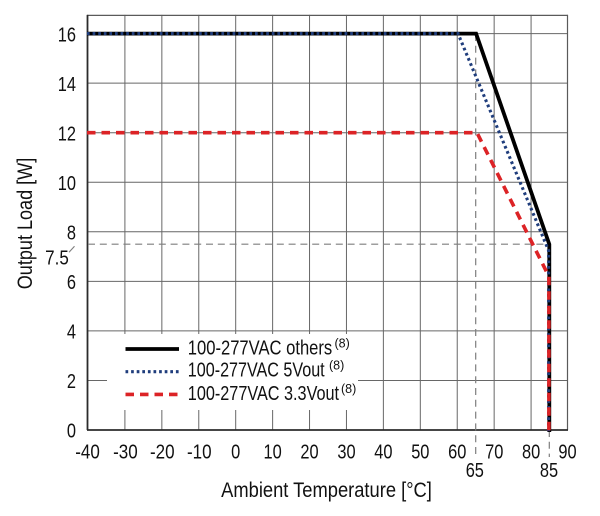  Describe the element at coordinates (256, 370) in the screenshot. I see `svg-text: 100-277VAC 5Vout` at that location.